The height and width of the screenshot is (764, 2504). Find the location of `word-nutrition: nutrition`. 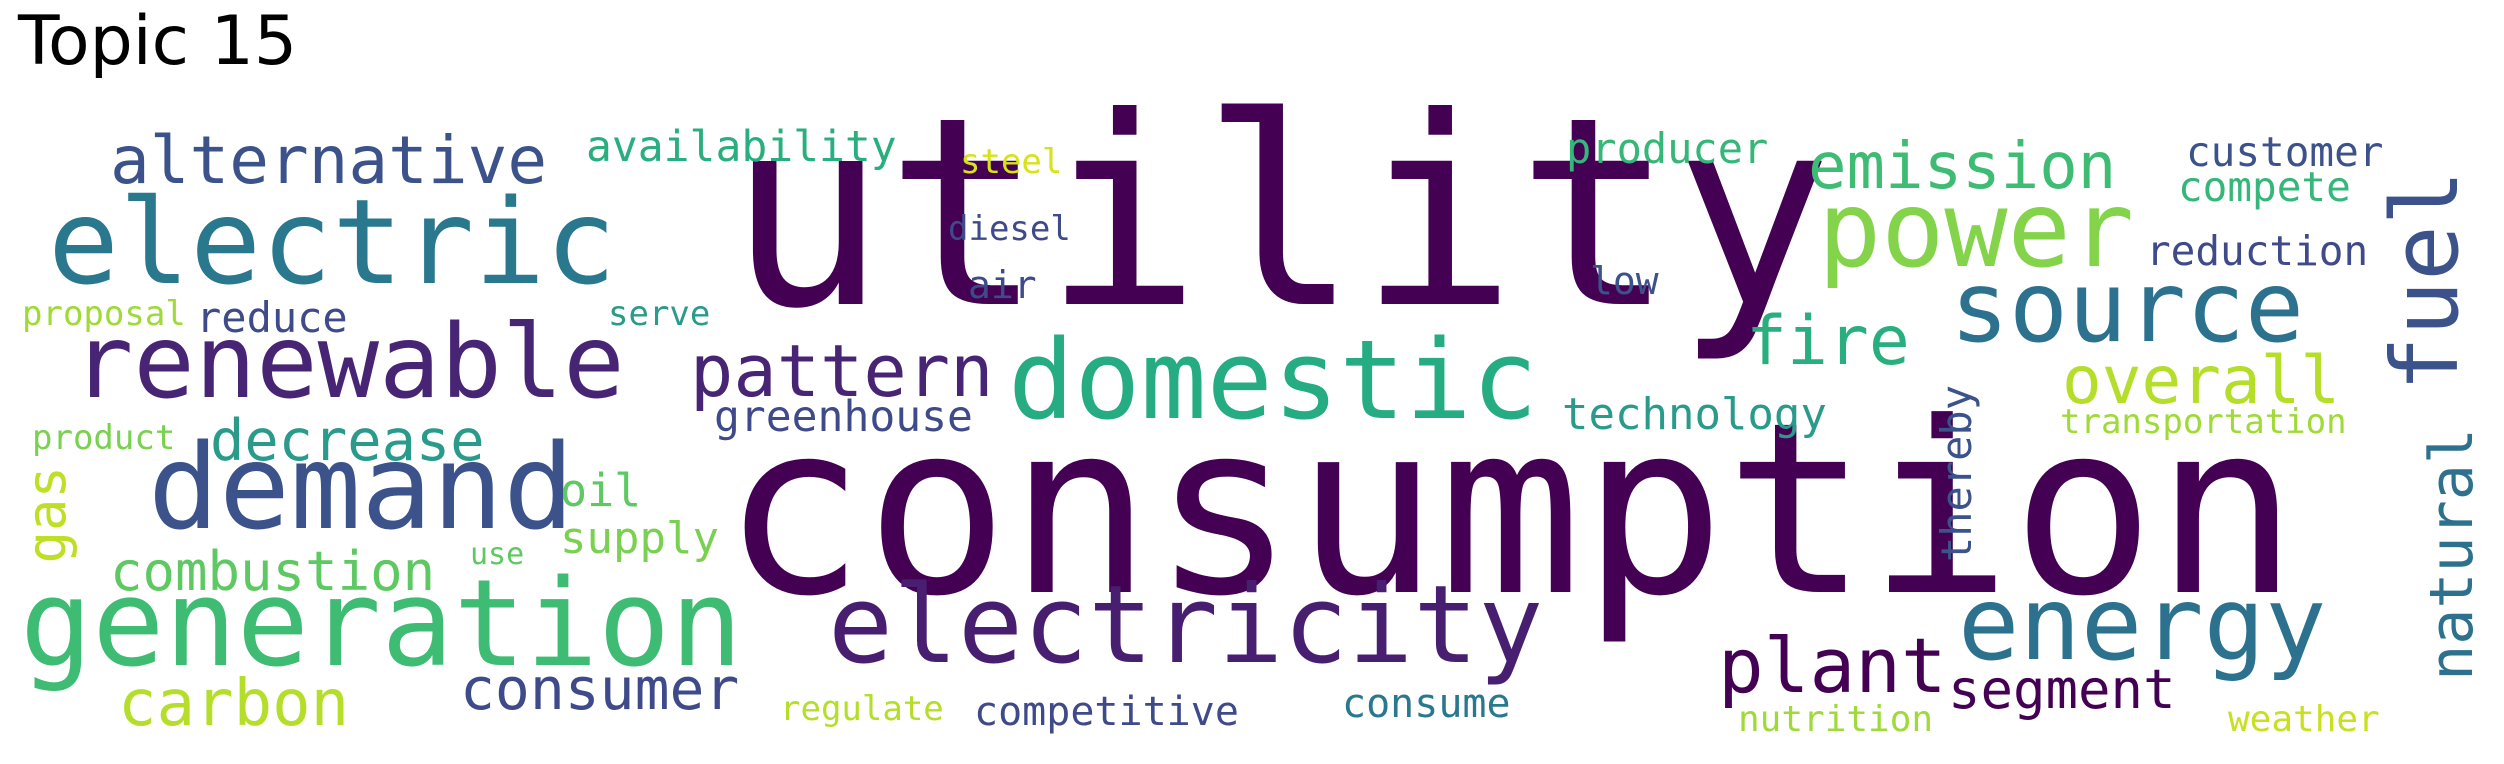

word-nutrition: nutrition is located at coordinates (1836, 719).